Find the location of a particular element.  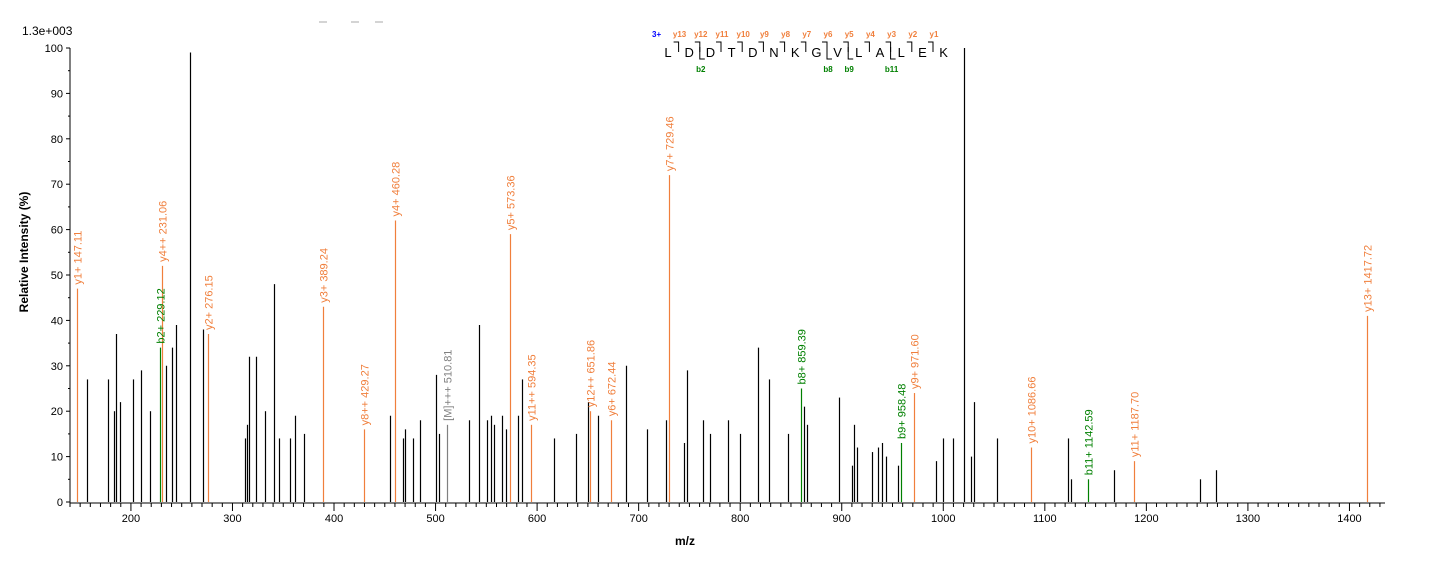

peak-label: y9+ 971.60 is located at coordinates (916, 361).